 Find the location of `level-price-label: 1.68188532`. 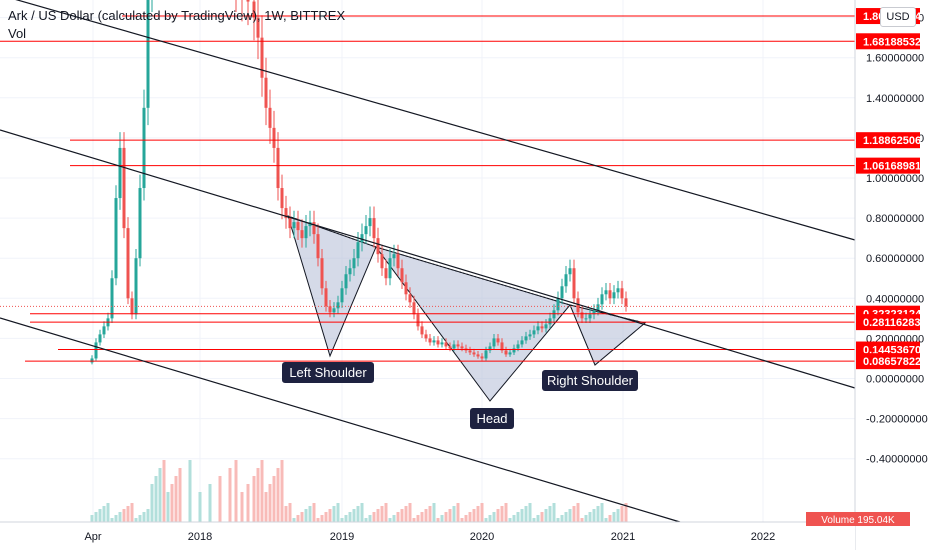

level-price-label: 1.68188532 is located at coordinates (892, 42).